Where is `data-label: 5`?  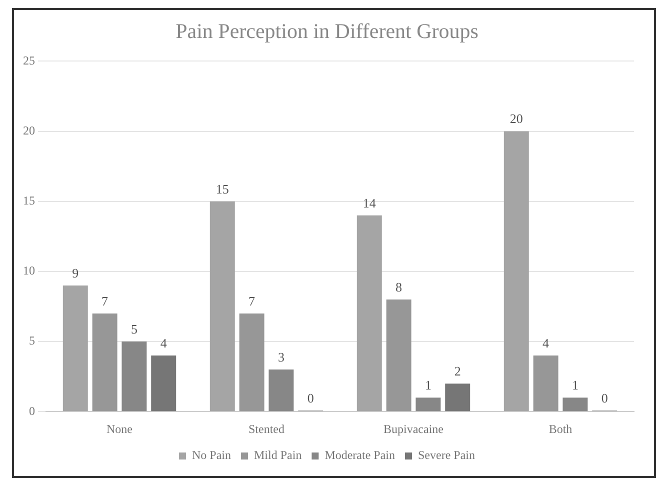
data-label: 5 is located at coordinates (134, 328).